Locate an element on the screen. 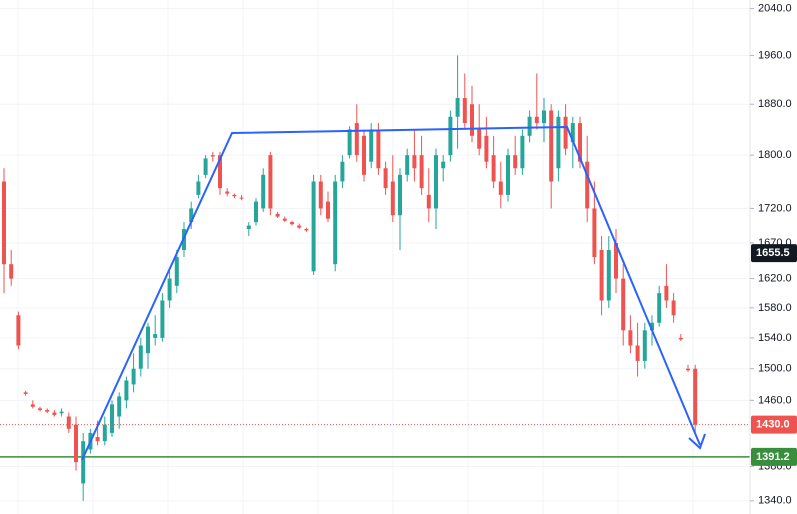  y-tick-label: 1500.0 is located at coordinates (775, 369).